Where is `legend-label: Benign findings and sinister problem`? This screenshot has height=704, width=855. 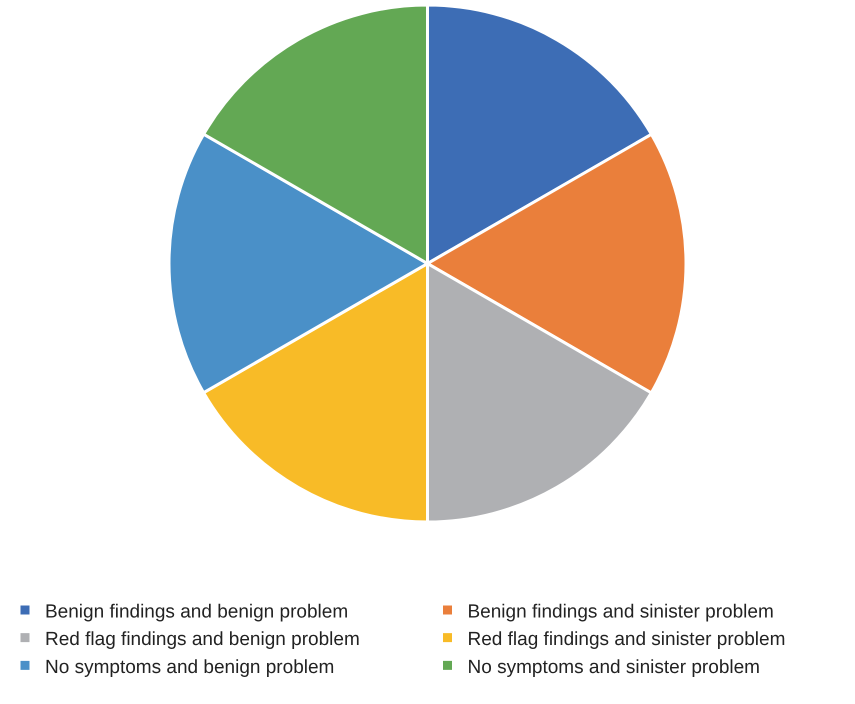 legend-label: Benign findings and sinister problem is located at coordinates (621, 611).